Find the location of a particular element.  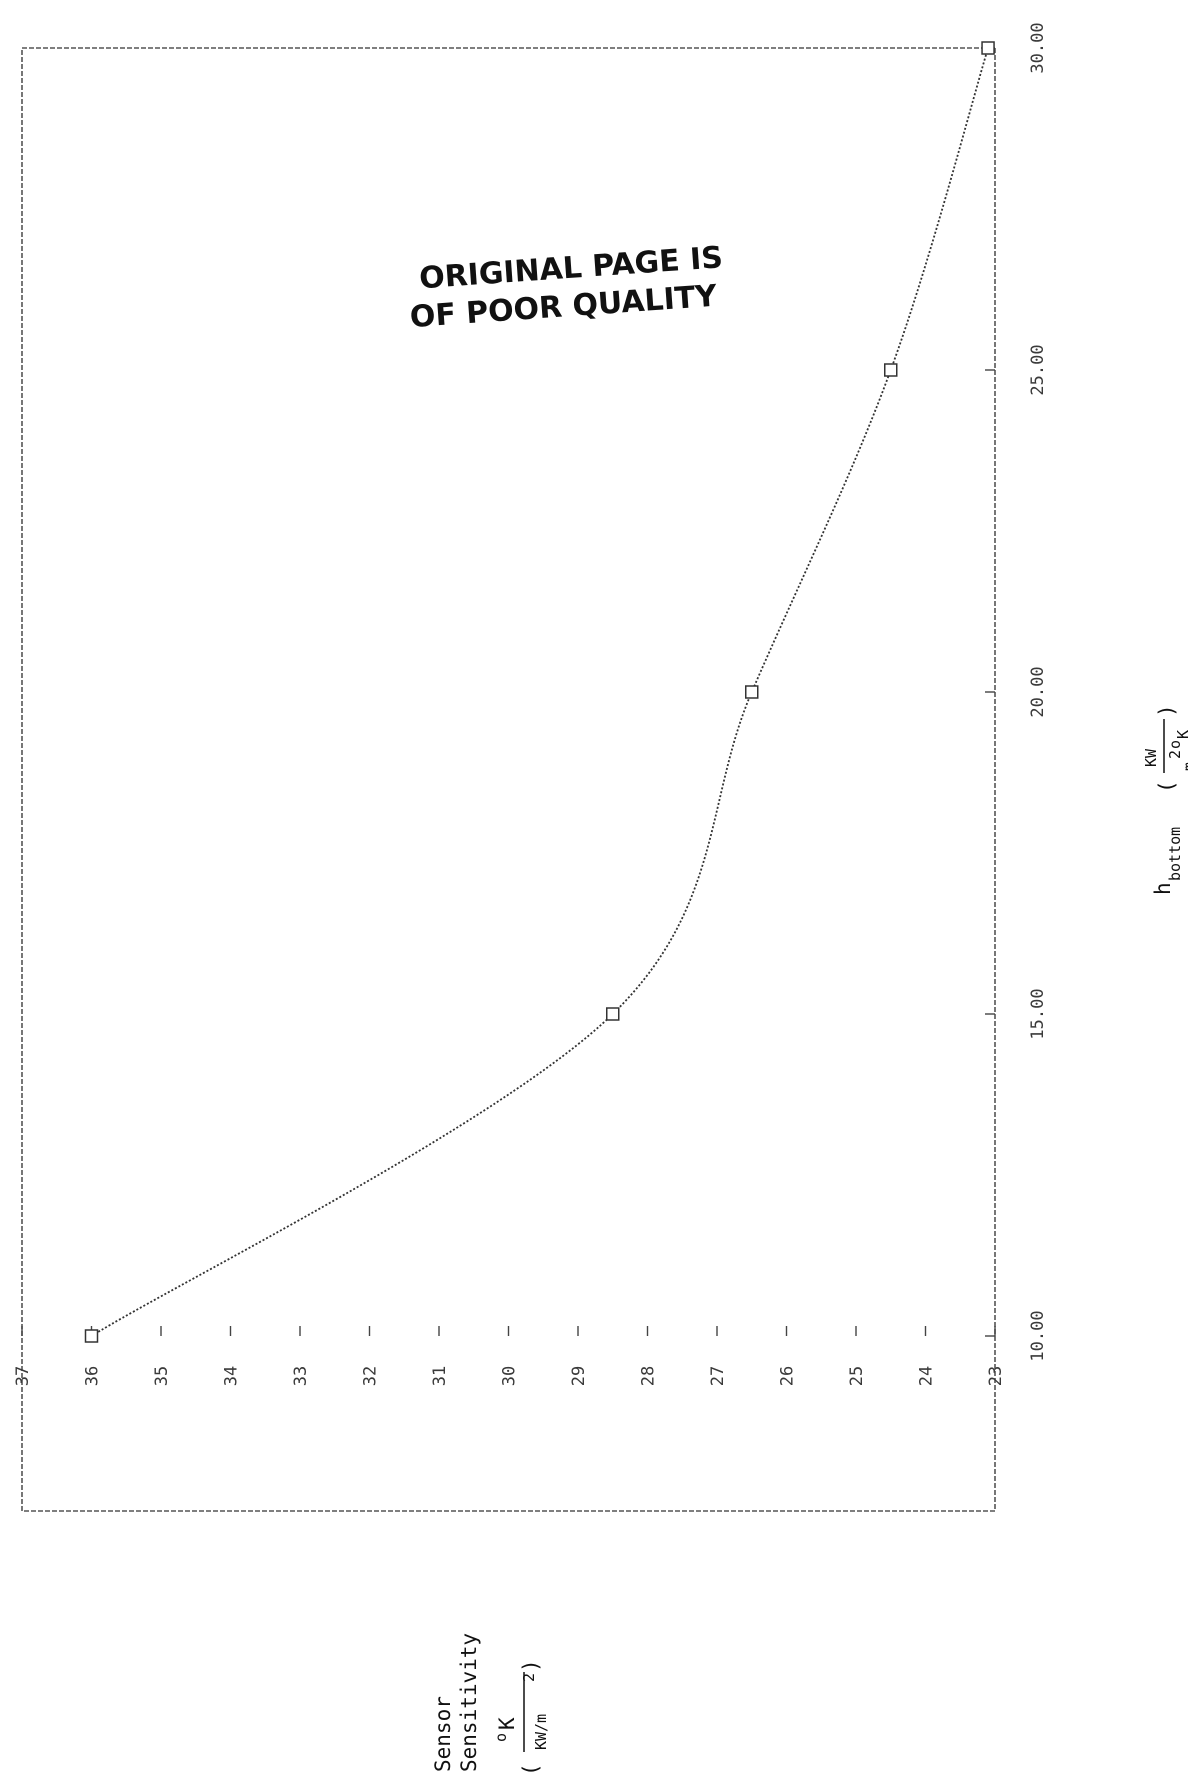

y-unit-numerator-unit: K is located at coordinates (507, 1723).